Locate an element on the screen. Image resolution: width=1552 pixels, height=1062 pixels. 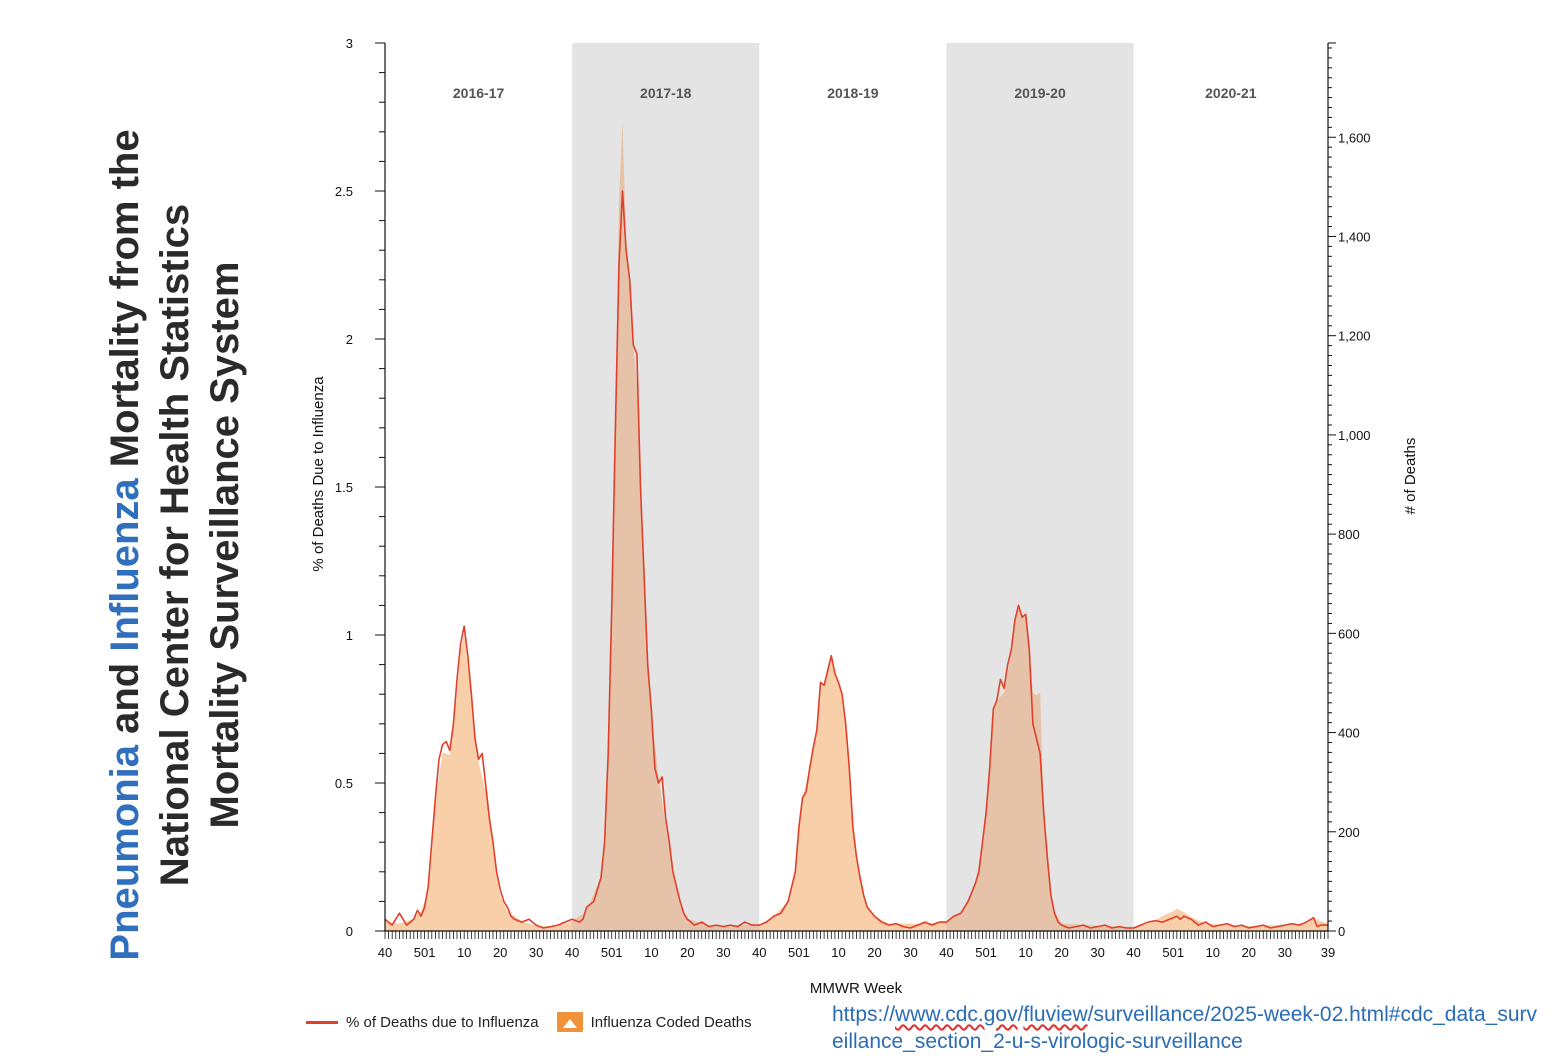
right-tick-label: 0 is located at coordinates (1341, 931).